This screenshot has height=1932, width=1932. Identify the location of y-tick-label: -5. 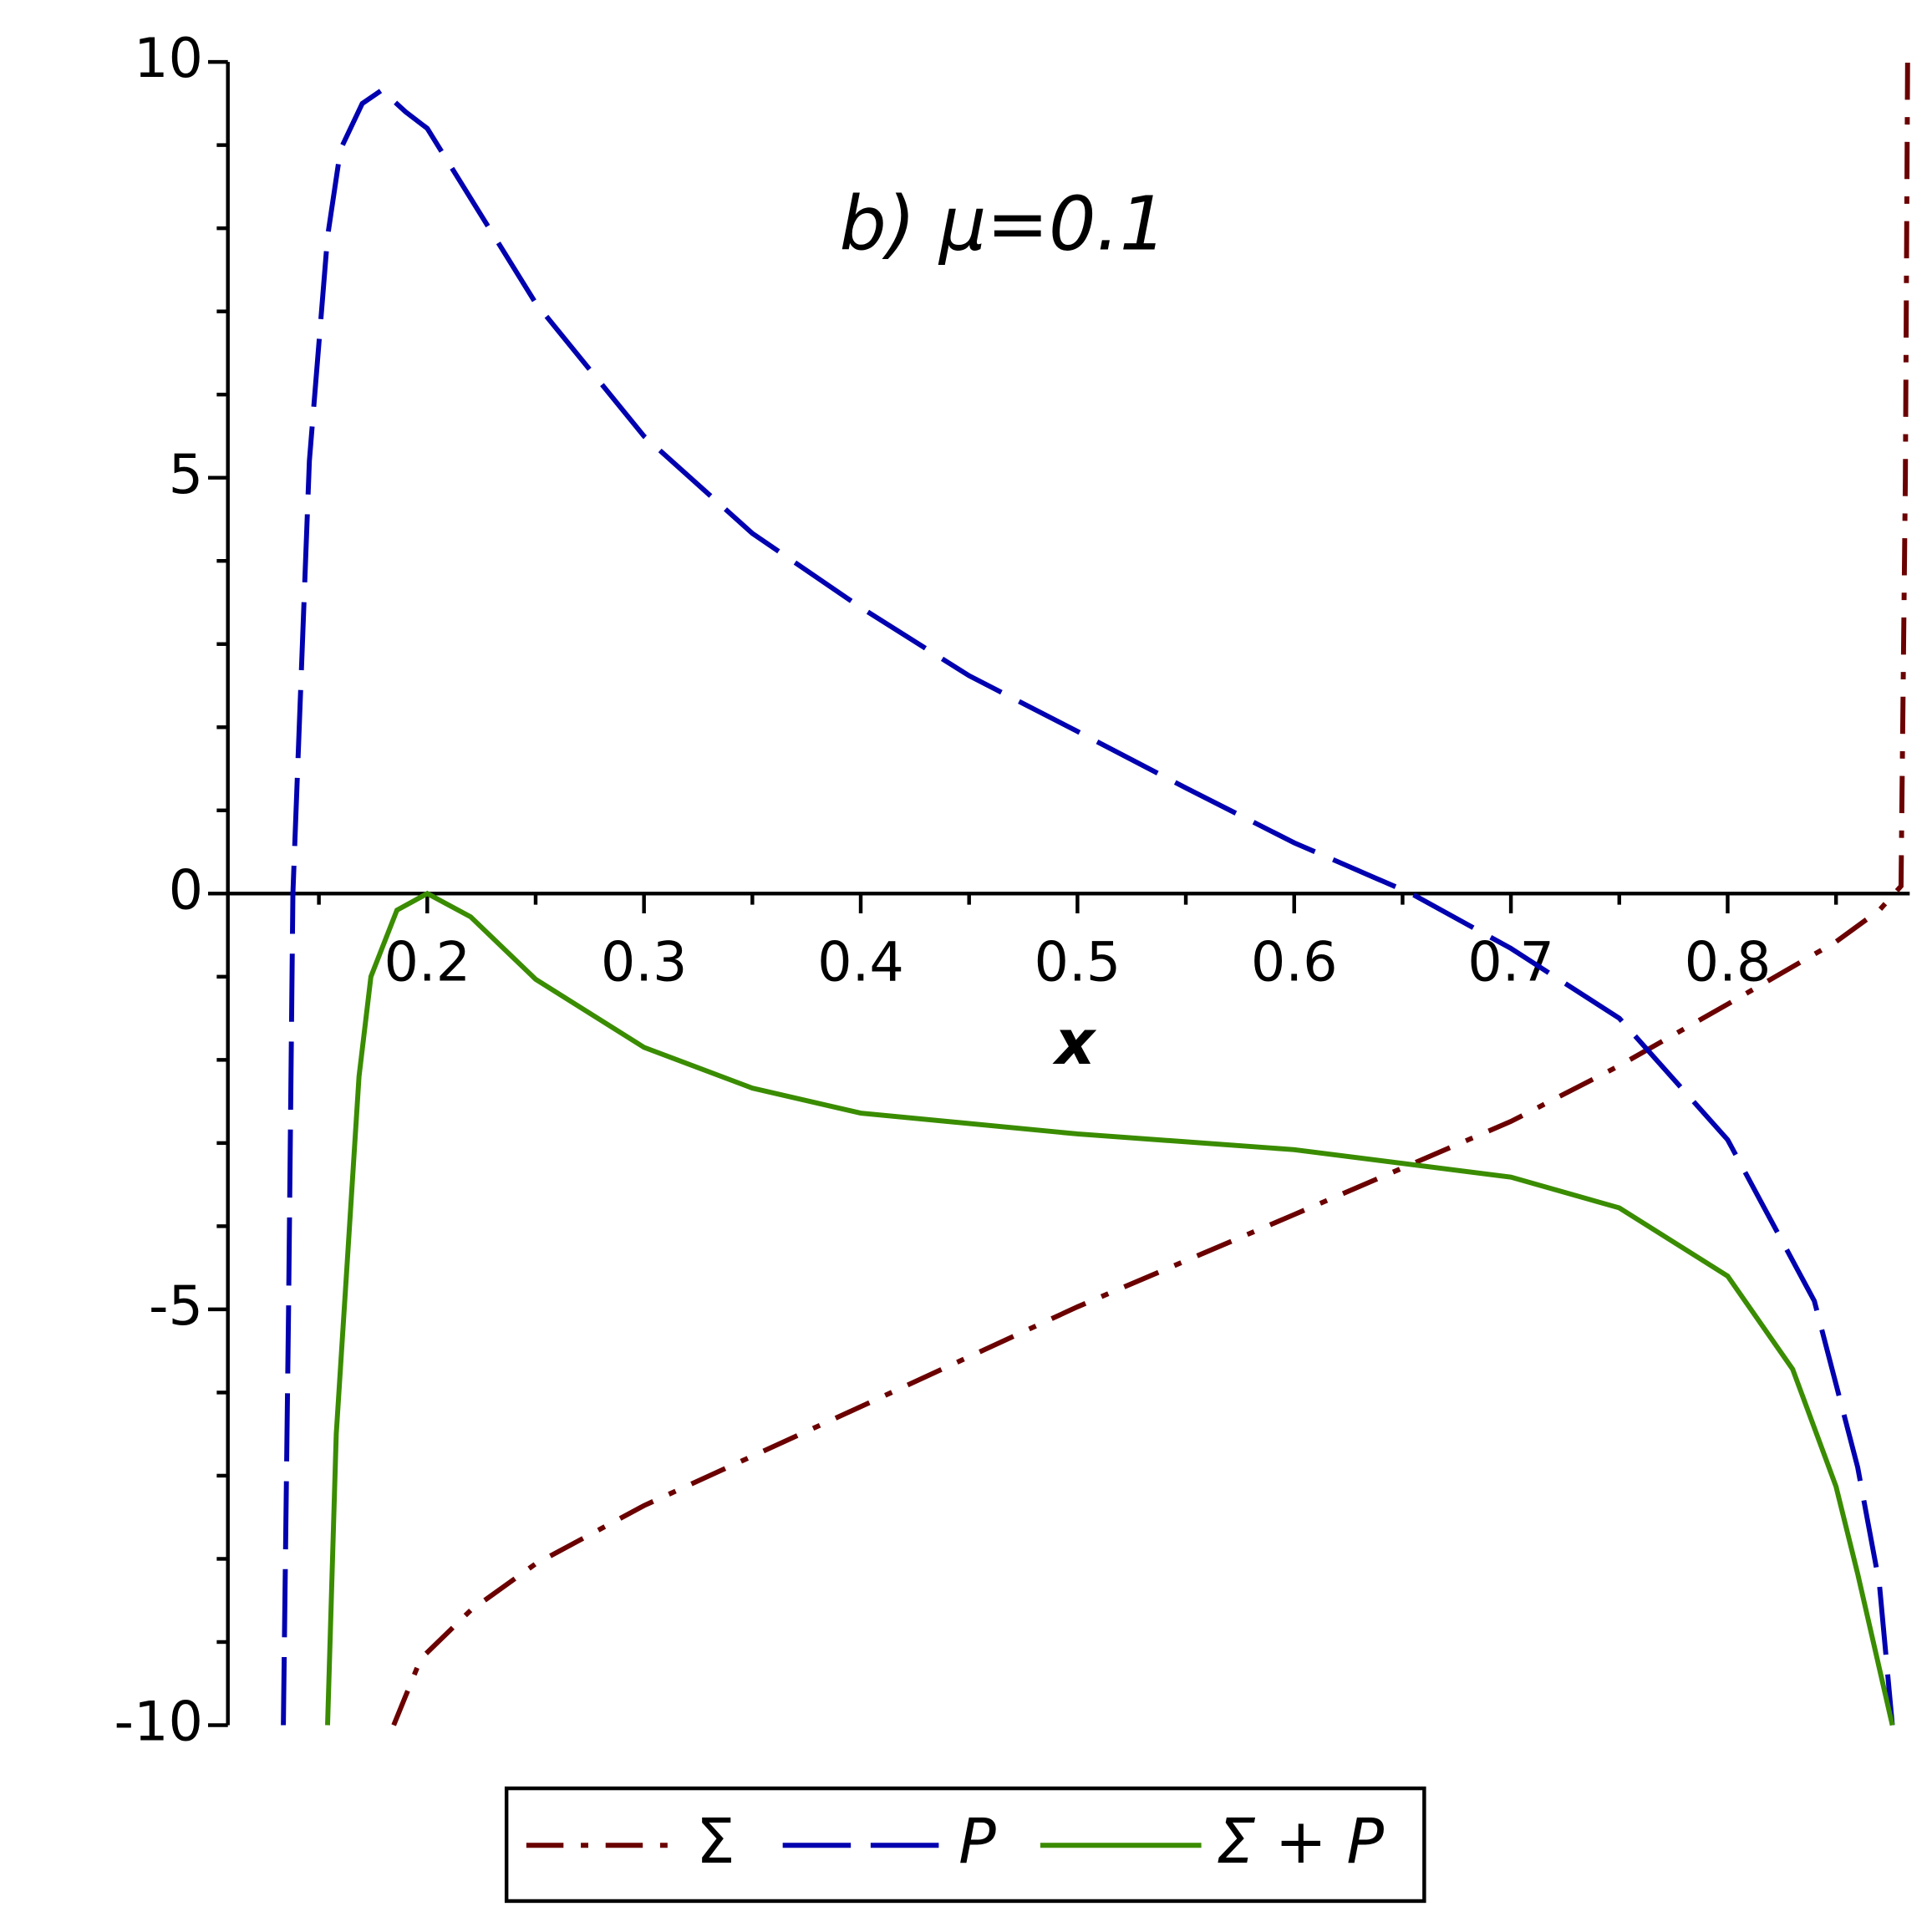
(176, 1306).